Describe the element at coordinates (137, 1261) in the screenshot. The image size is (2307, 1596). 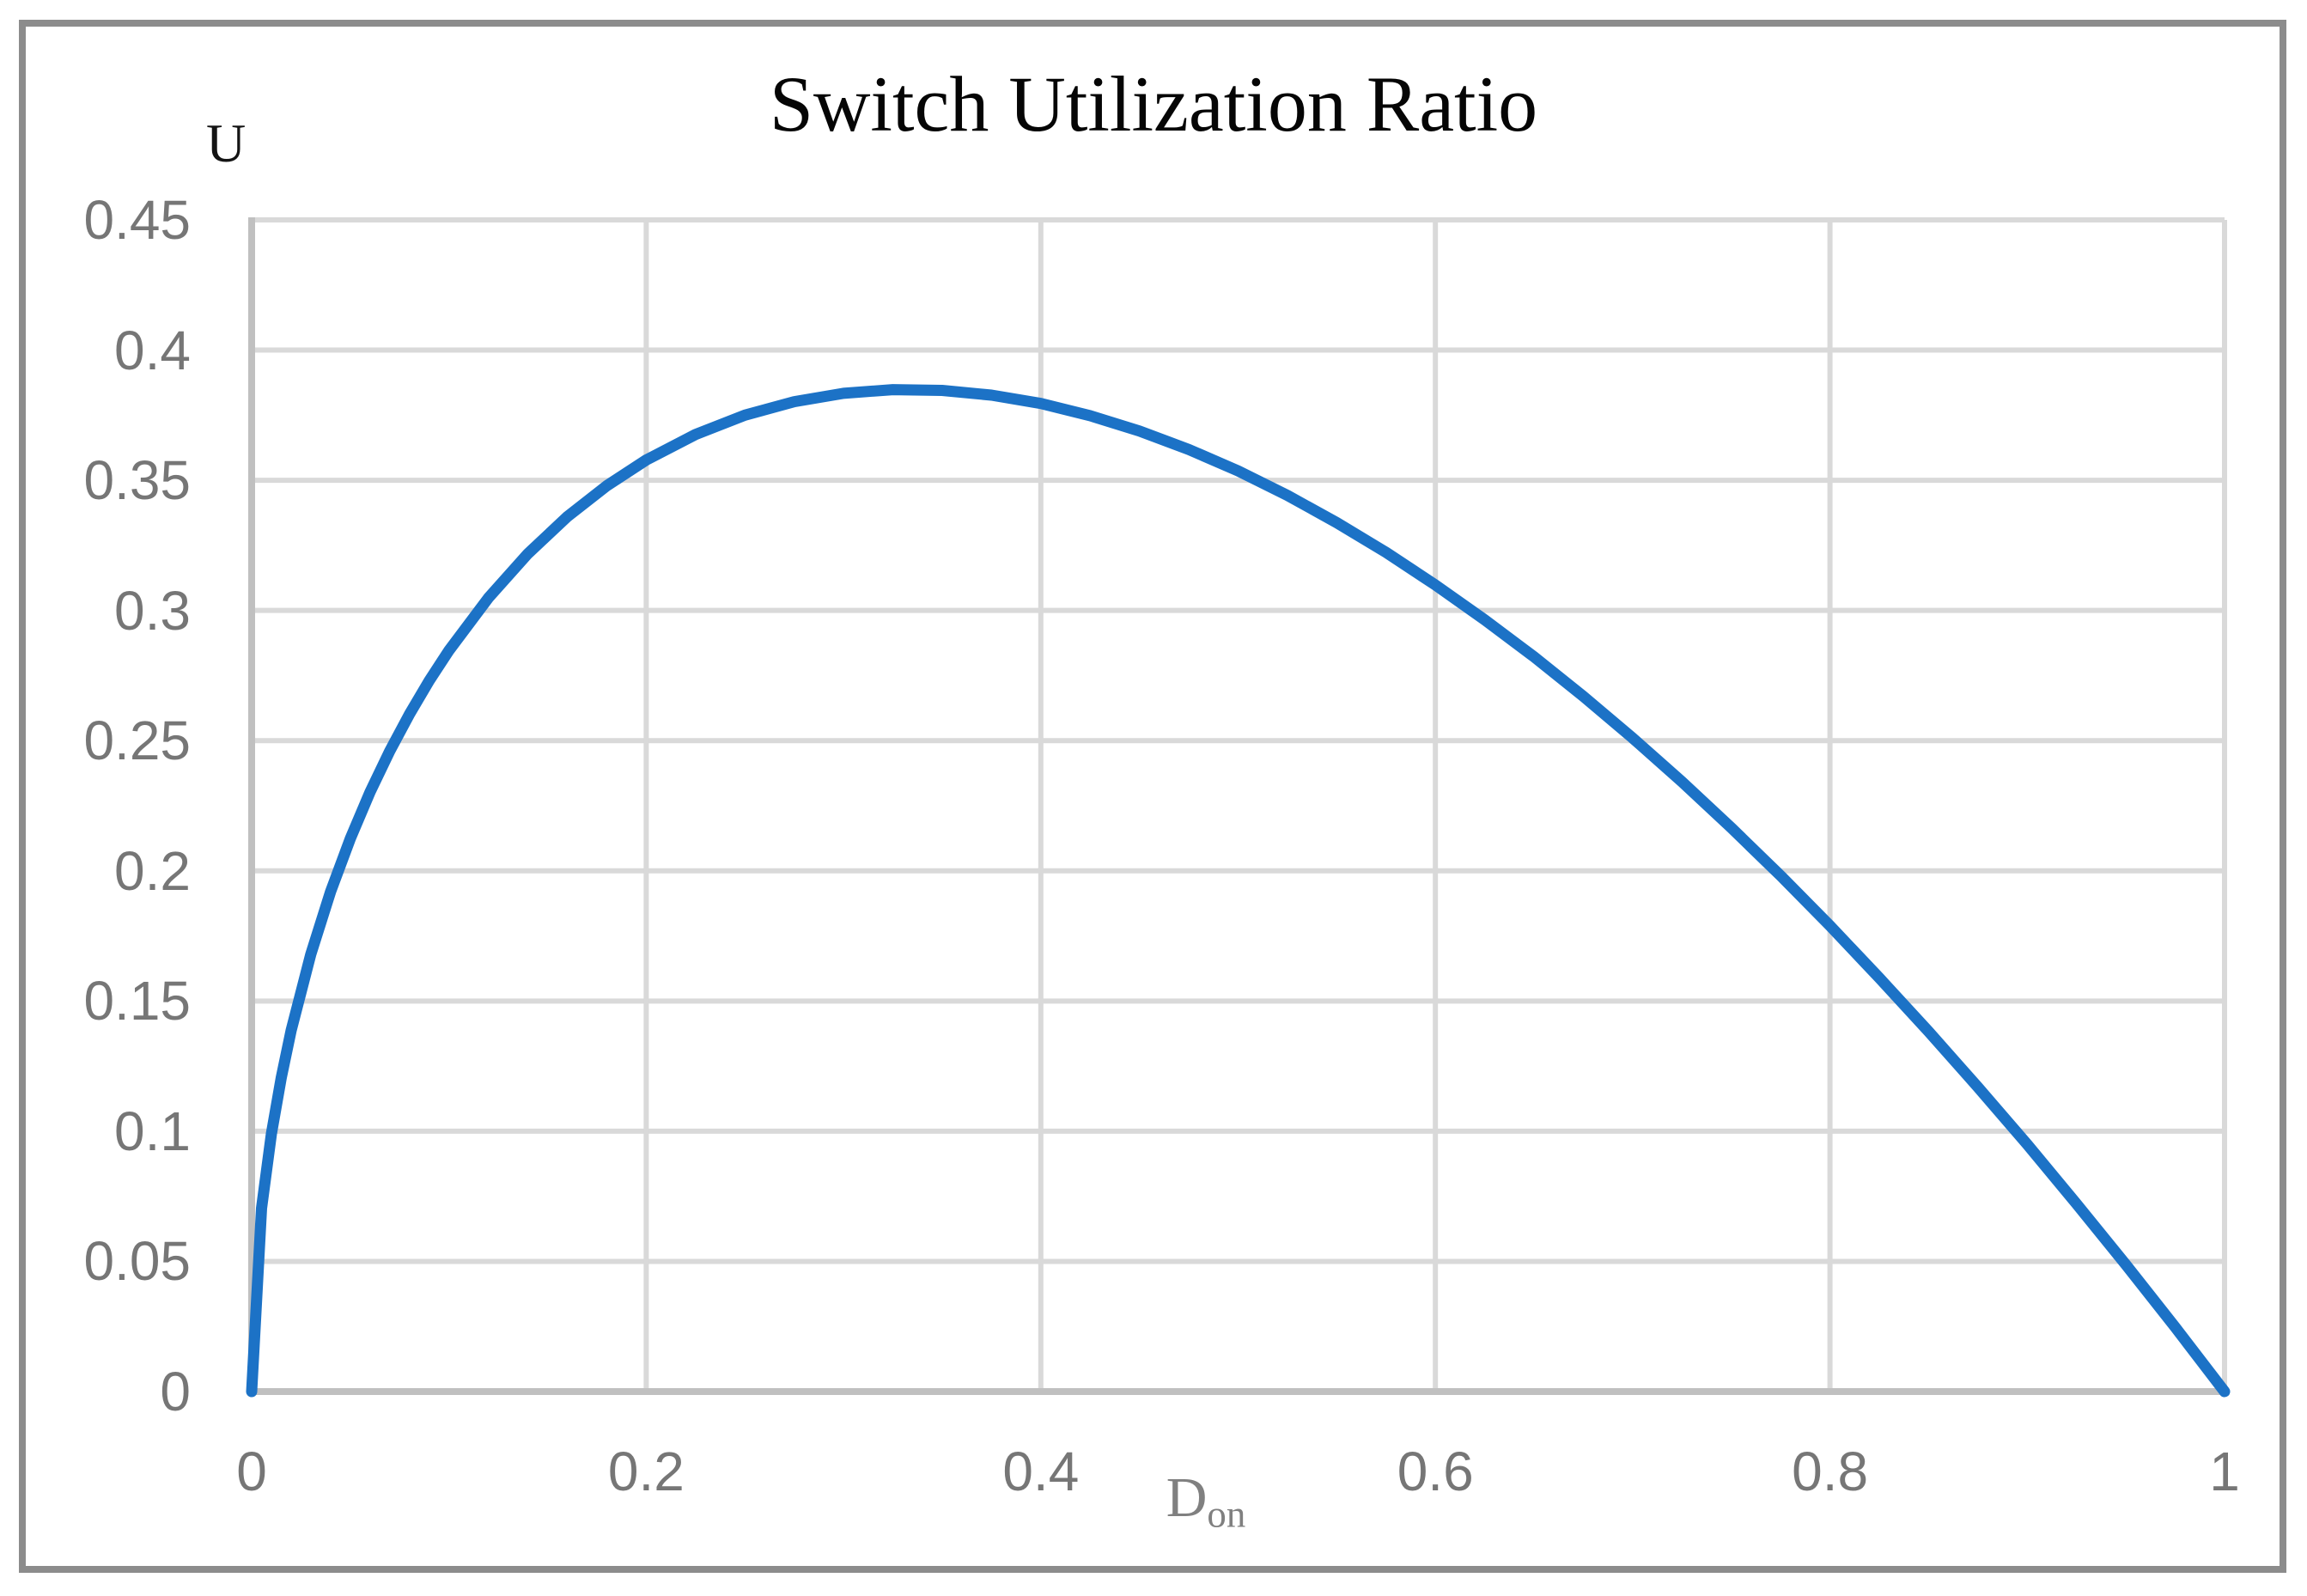
I see `y-tick-label: 0.05` at that location.